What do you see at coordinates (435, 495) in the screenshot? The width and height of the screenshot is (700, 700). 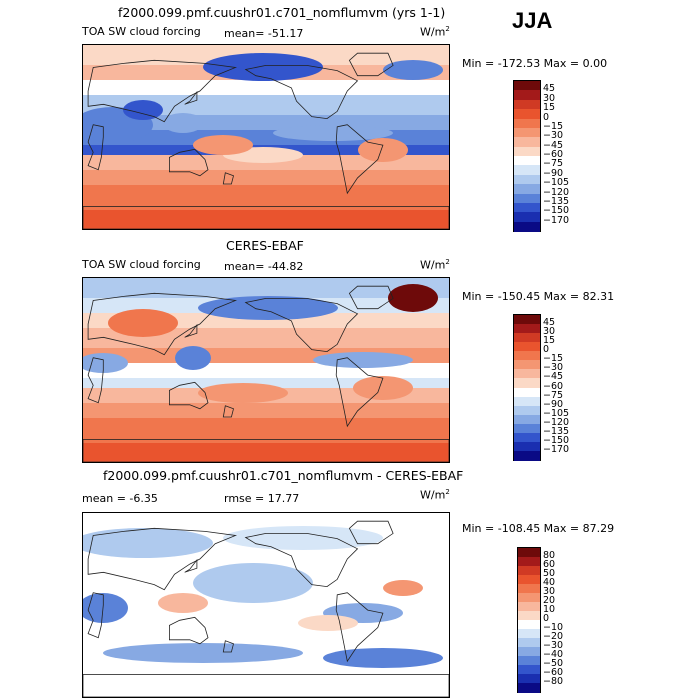 I see `units-label: W/m2` at bounding box center [435, 495].